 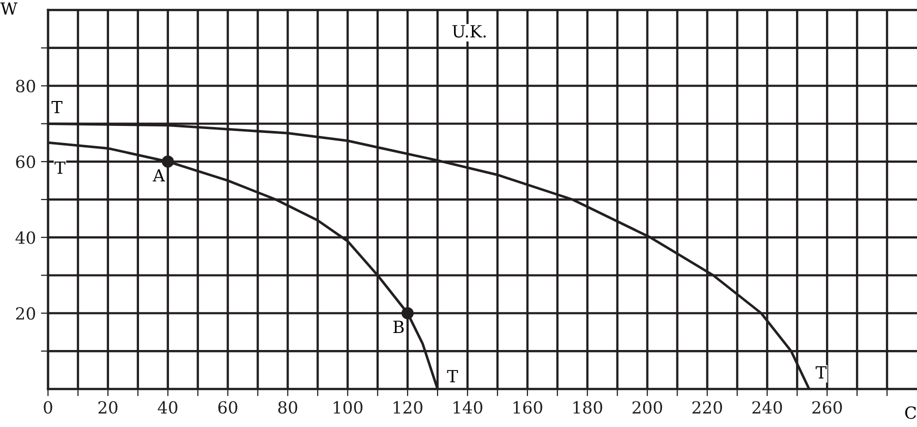 I want to click on x-tick-label: 0, so click(x=48, y=407).